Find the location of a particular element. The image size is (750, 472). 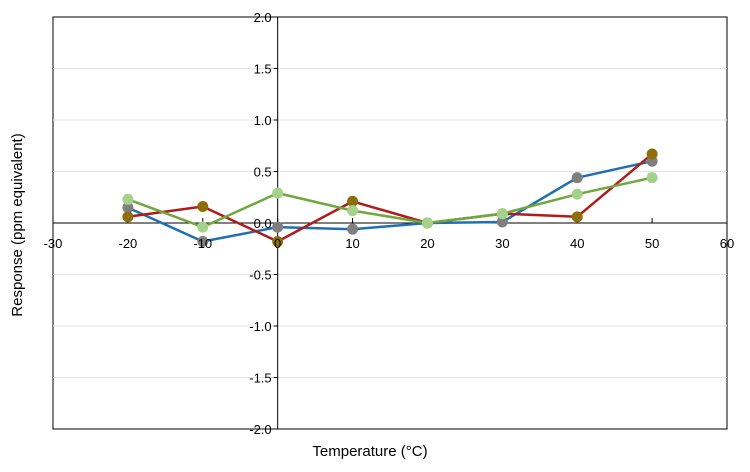

y-tick-label: -2.0 is located at coordinates (260, 429).